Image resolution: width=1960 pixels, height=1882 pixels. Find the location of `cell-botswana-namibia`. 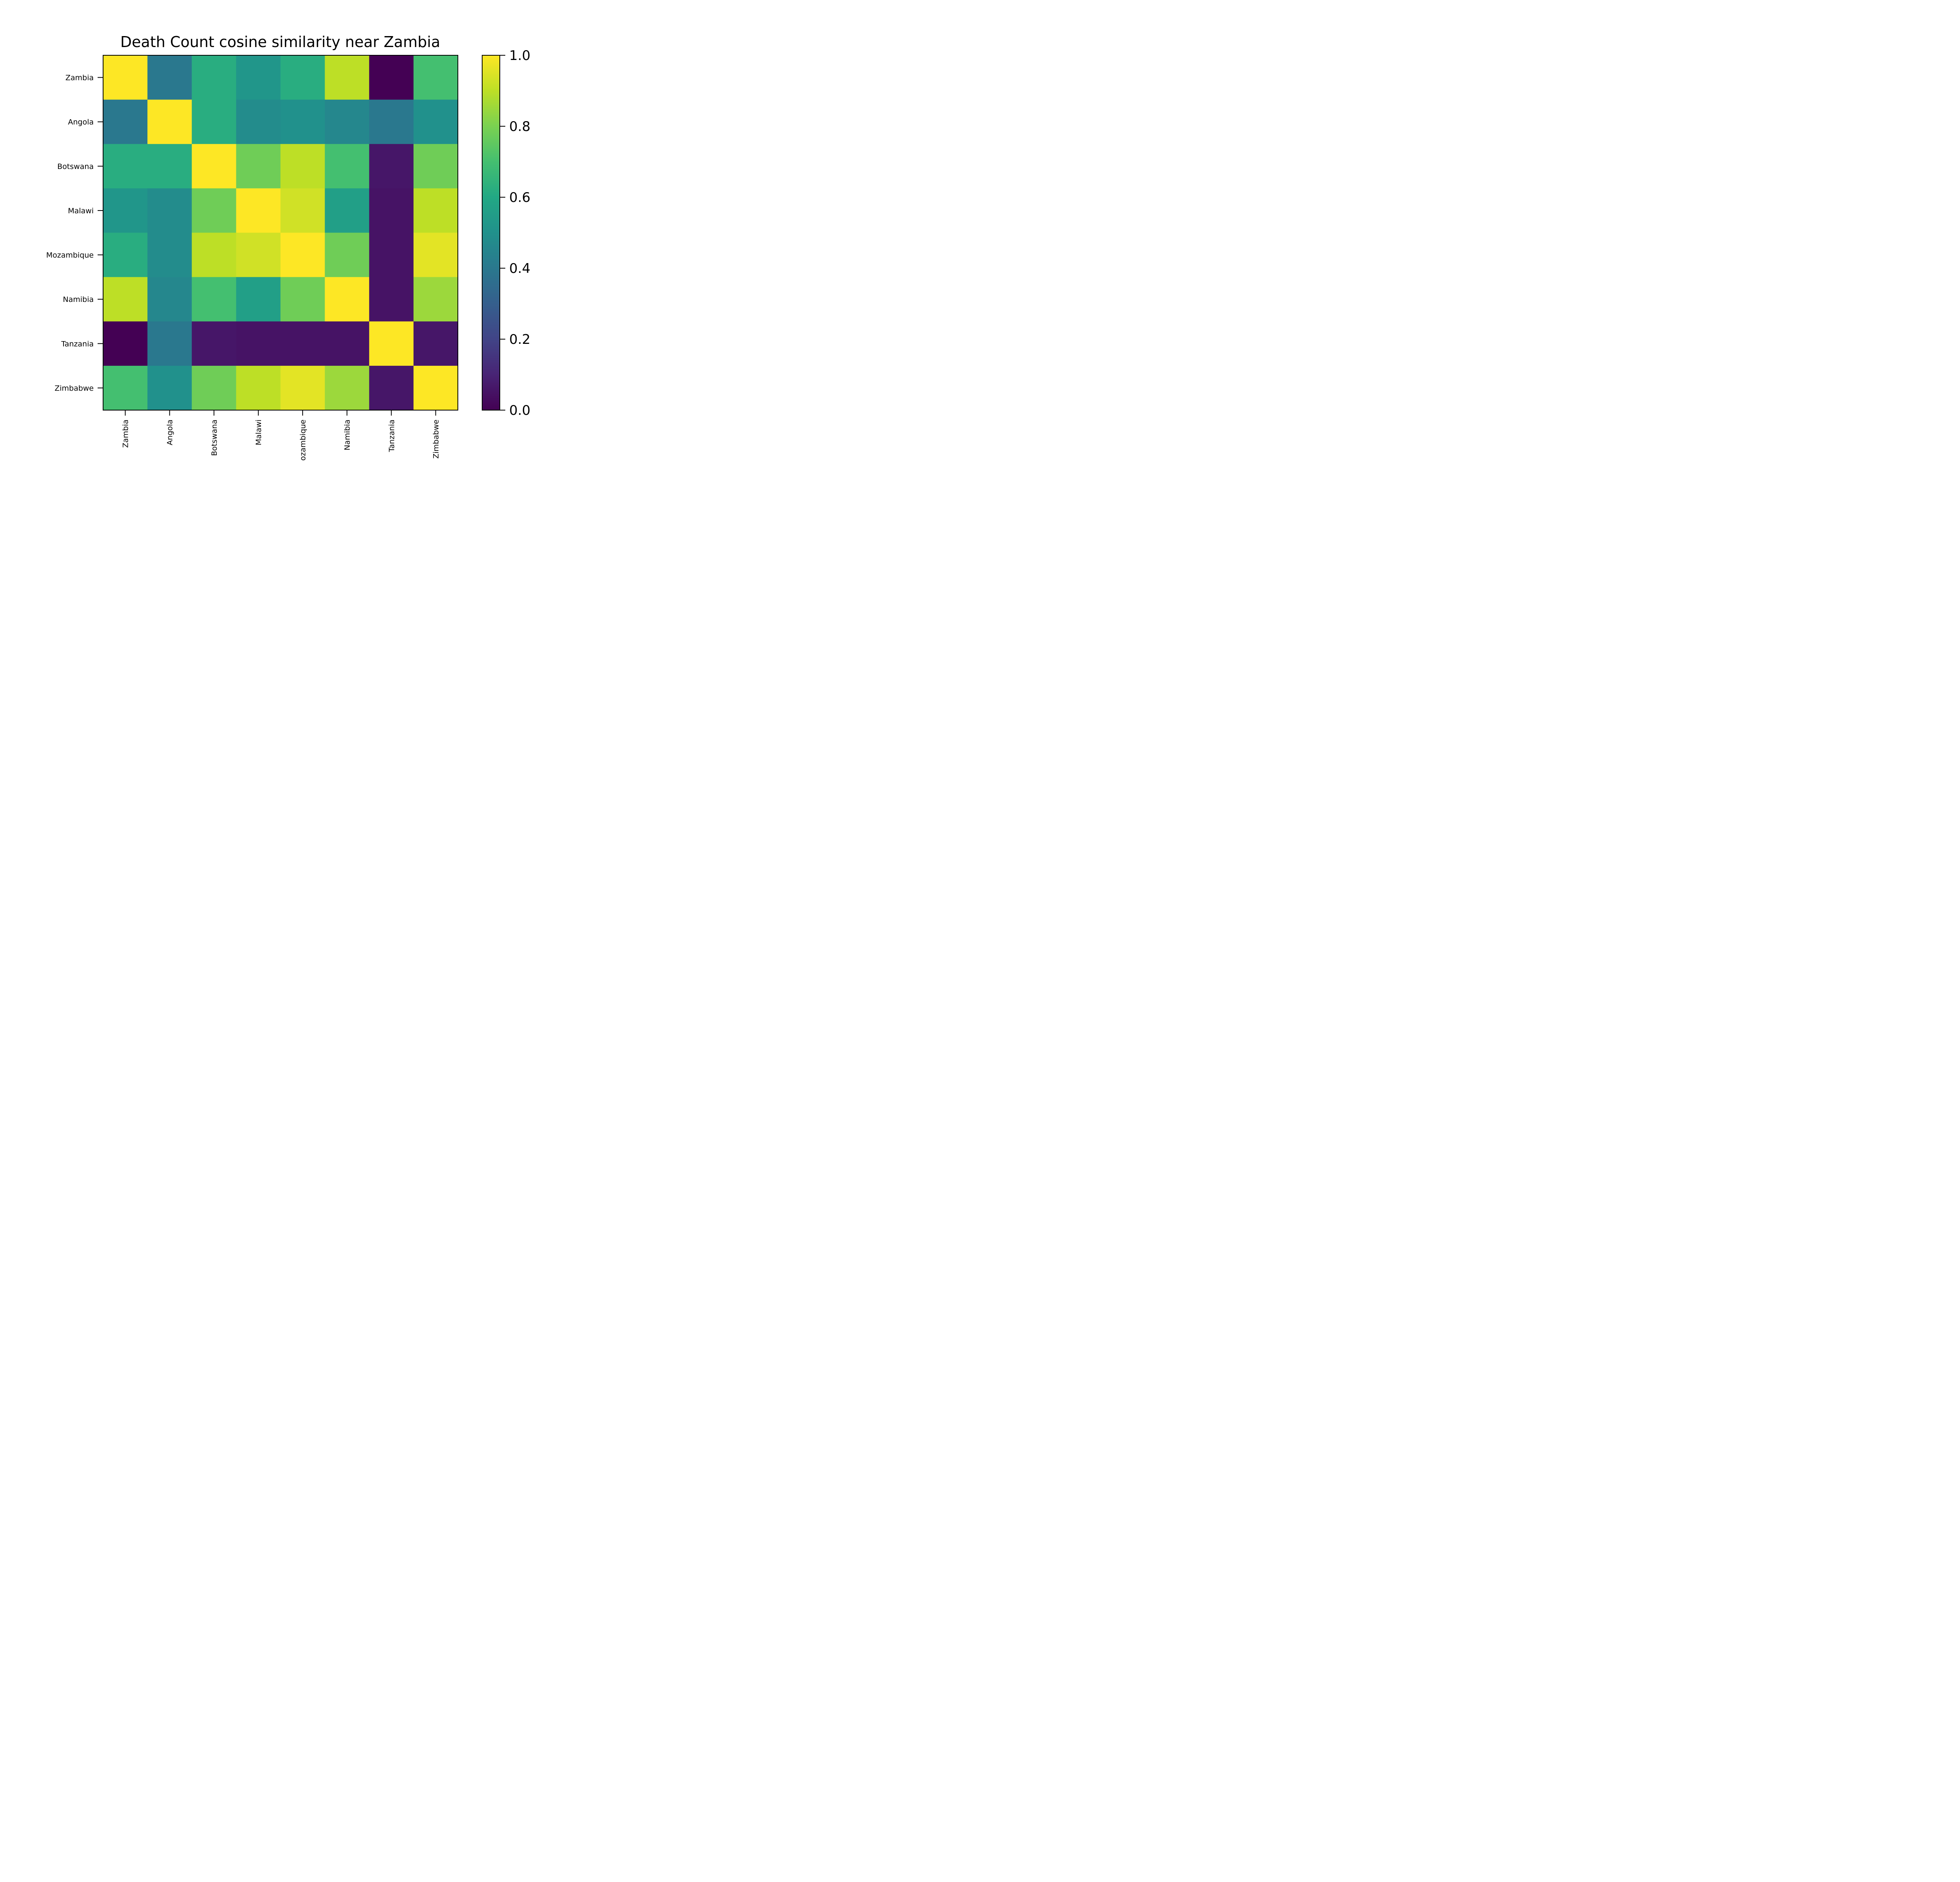

cell-botswana-namibia is located at coordinates (347, 166).